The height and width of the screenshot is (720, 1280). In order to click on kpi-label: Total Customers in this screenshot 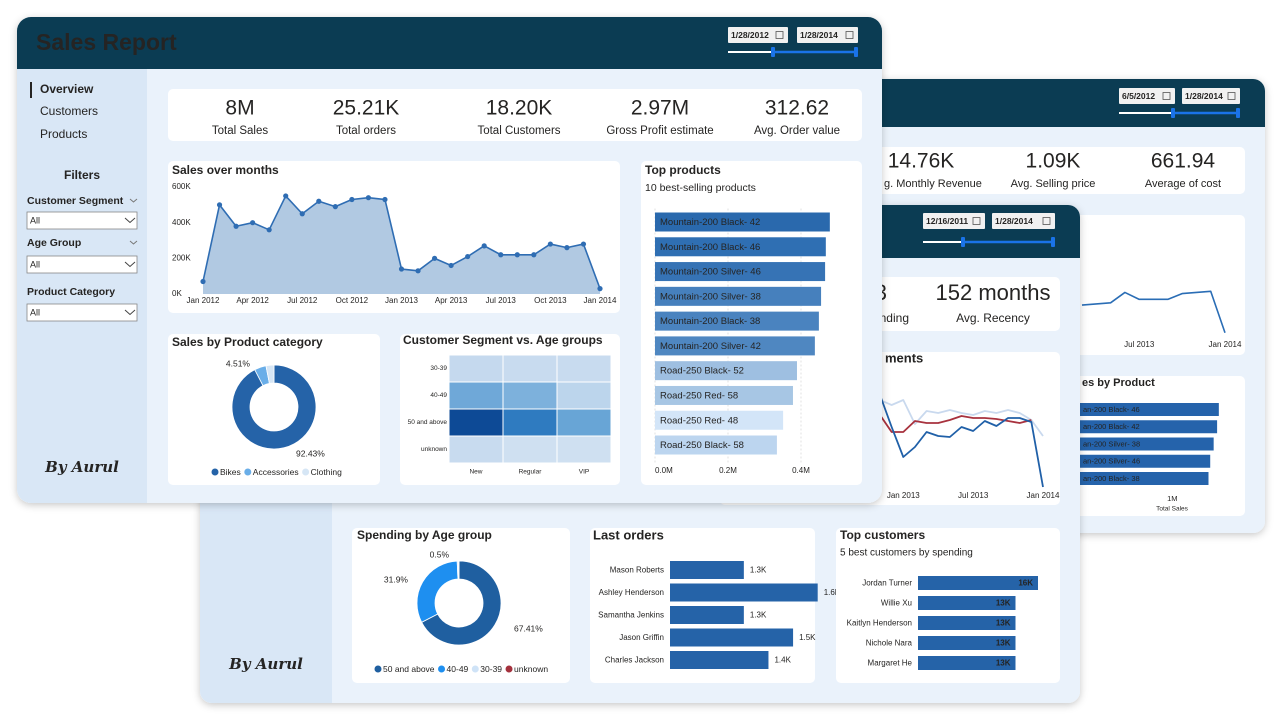, I will do `click(518, 131)`.